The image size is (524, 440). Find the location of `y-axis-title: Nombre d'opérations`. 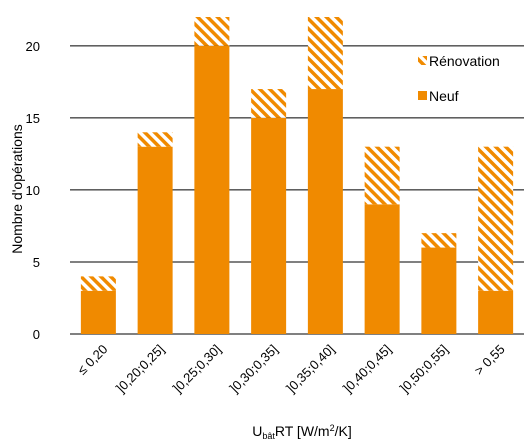

y-axis-title: Nombre d'opérations is located at coordinates (17, 189).